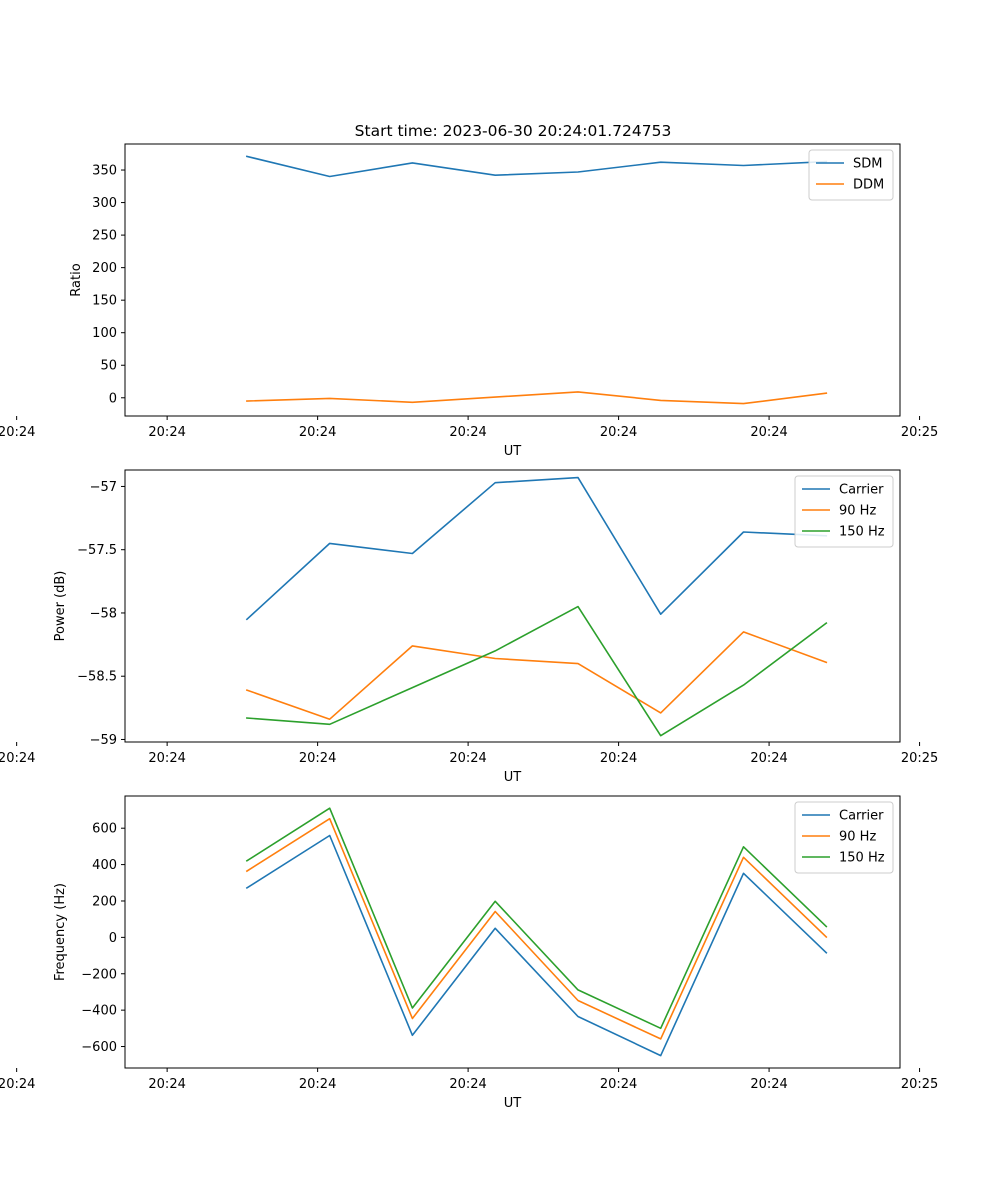 The width and height of the screenshot is (1000, 1200). I want to click on series-line-sdm, so click(536, 166).